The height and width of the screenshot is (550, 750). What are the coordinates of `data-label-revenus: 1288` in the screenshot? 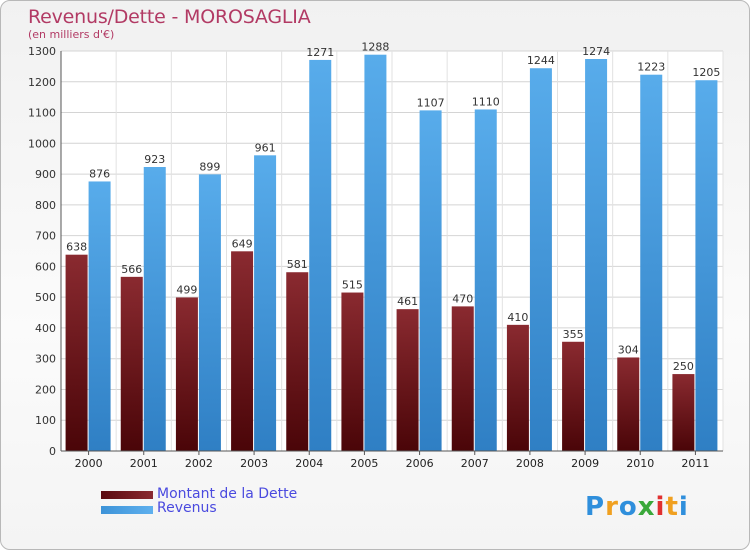 It's located at (375, 47).